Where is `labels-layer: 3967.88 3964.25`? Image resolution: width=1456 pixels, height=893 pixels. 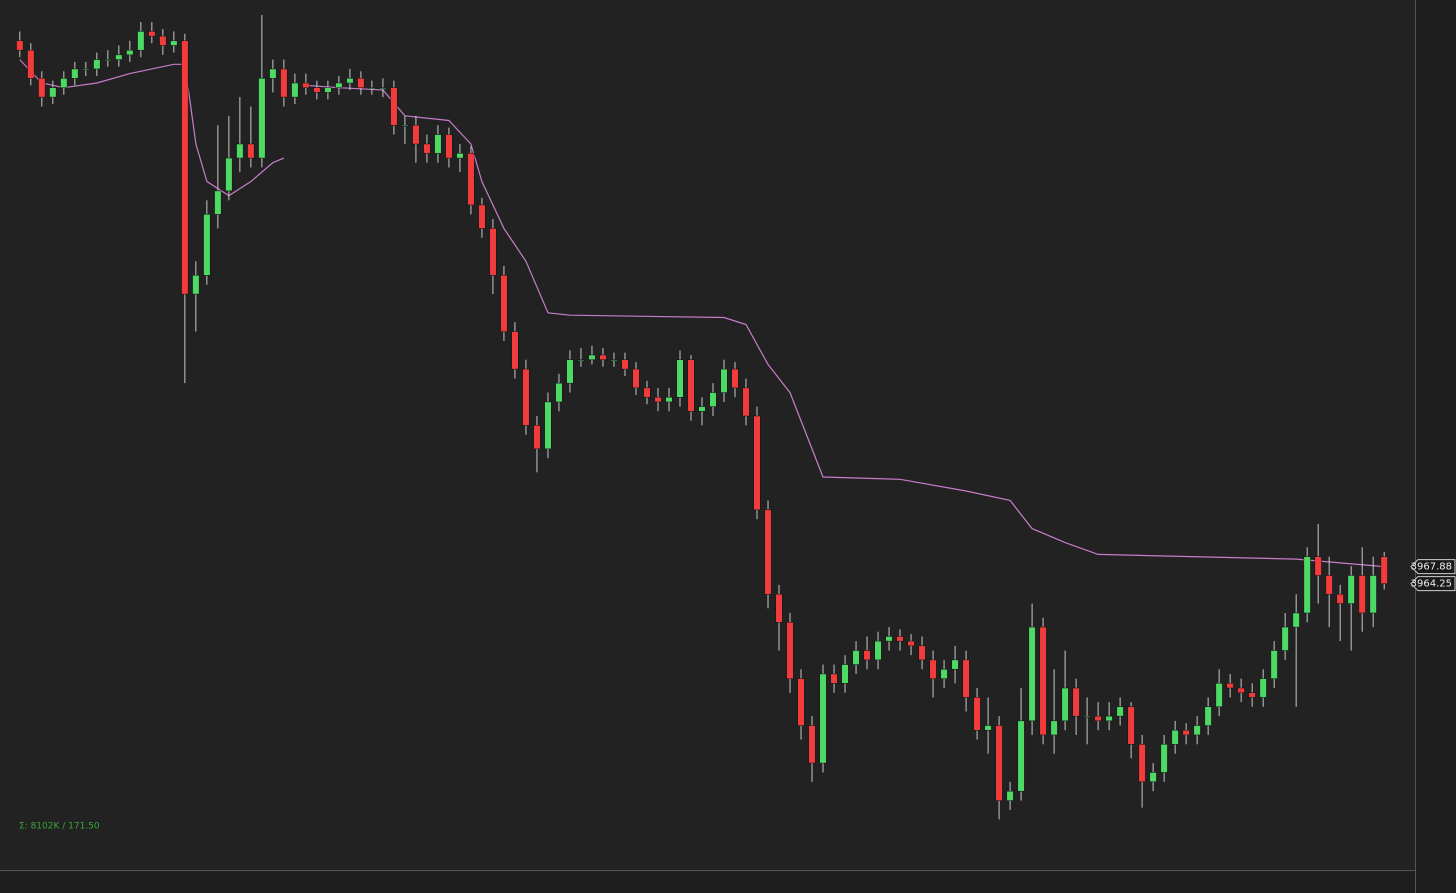 labels-layer: 3967.88 3964.25 is located at coordinates (1433, 575).